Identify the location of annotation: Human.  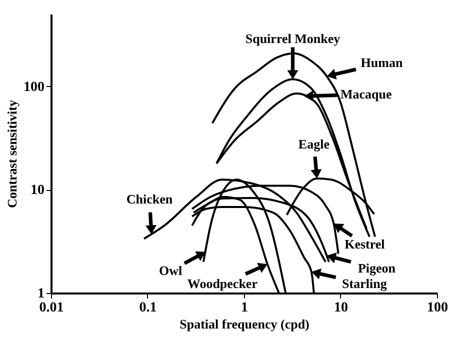
(382, 62).